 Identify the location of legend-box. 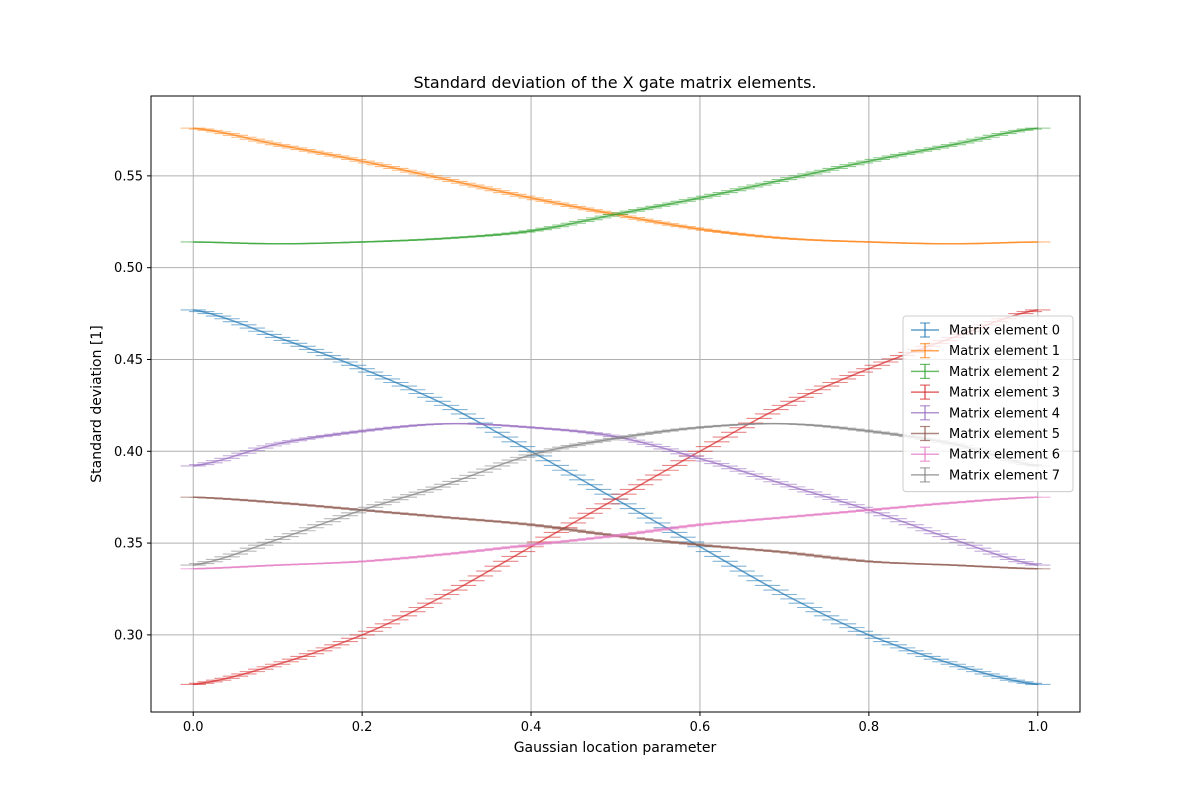
(988, 404).